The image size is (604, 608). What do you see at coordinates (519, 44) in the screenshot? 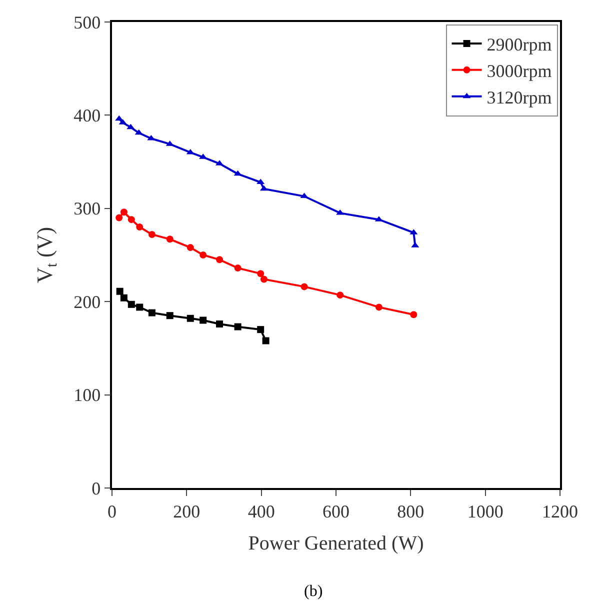
I see `legend-label: 2900rpm` at bounding box center [519, 44].